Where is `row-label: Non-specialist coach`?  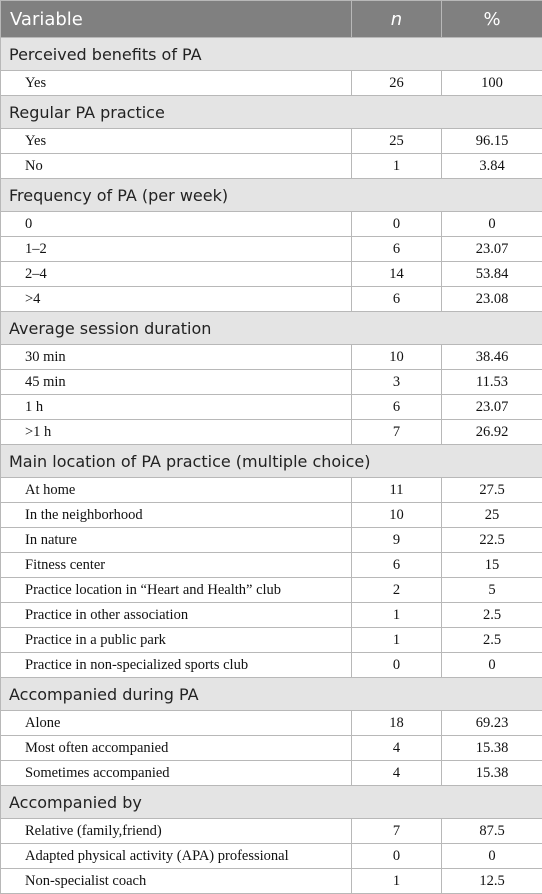
row-label: Non-specialist coach is located at coordinates (176, 881).